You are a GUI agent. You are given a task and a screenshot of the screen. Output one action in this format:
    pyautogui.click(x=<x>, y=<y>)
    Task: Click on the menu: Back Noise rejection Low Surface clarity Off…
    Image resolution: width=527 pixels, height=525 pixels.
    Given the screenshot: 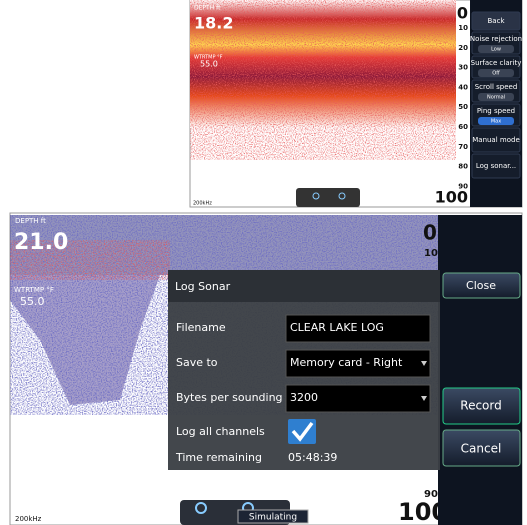 What is the action you would take?
    pyautogui.click(x=496, y=95)
    